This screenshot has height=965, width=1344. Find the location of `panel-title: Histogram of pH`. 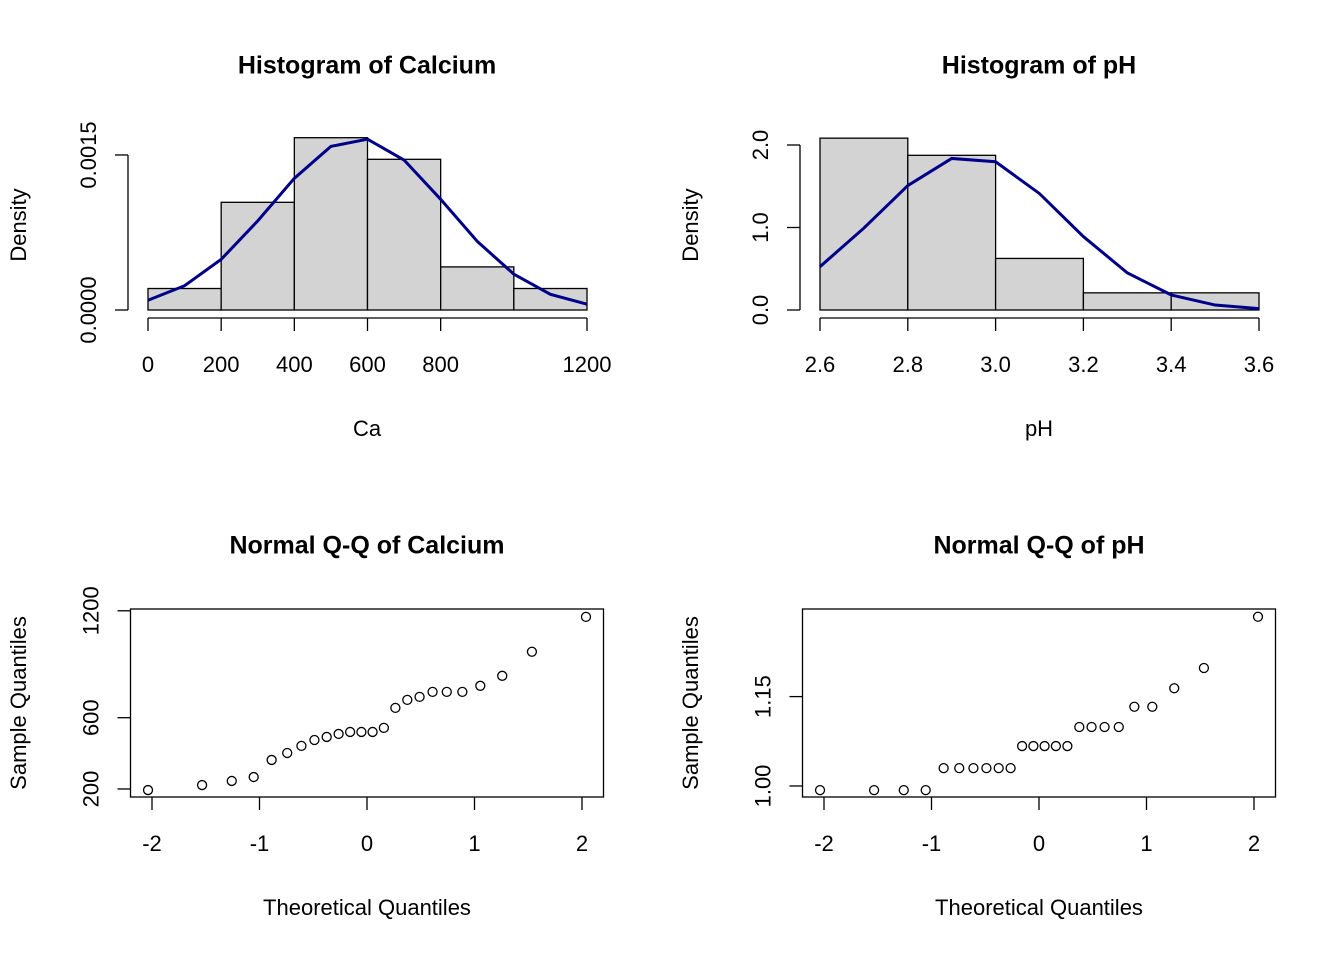

panel-title: Histogram of pH is located at coordinates (1039, 66).